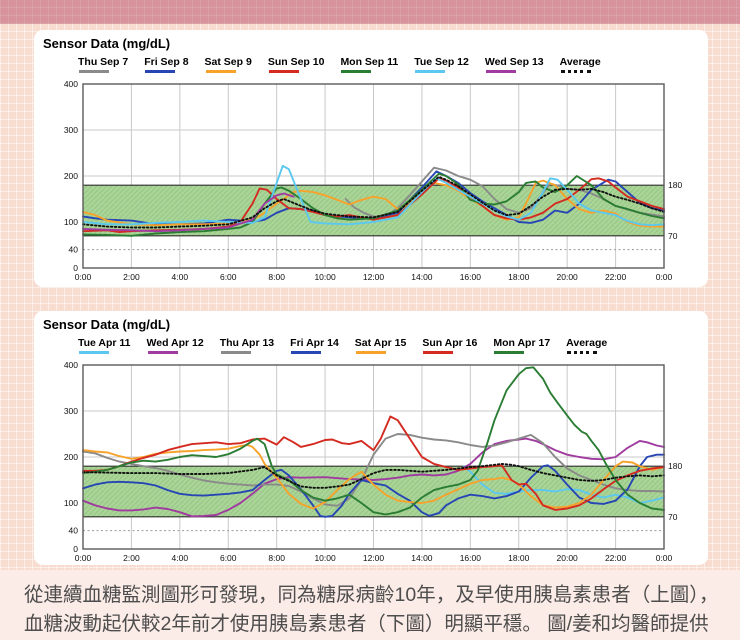 The height and width of the screenshot is (640, 740). What do you see at coordinates (247, 343) in the screenshot?
I see `legend-label: Thu Apr 13` at bounding box center [247, 343].